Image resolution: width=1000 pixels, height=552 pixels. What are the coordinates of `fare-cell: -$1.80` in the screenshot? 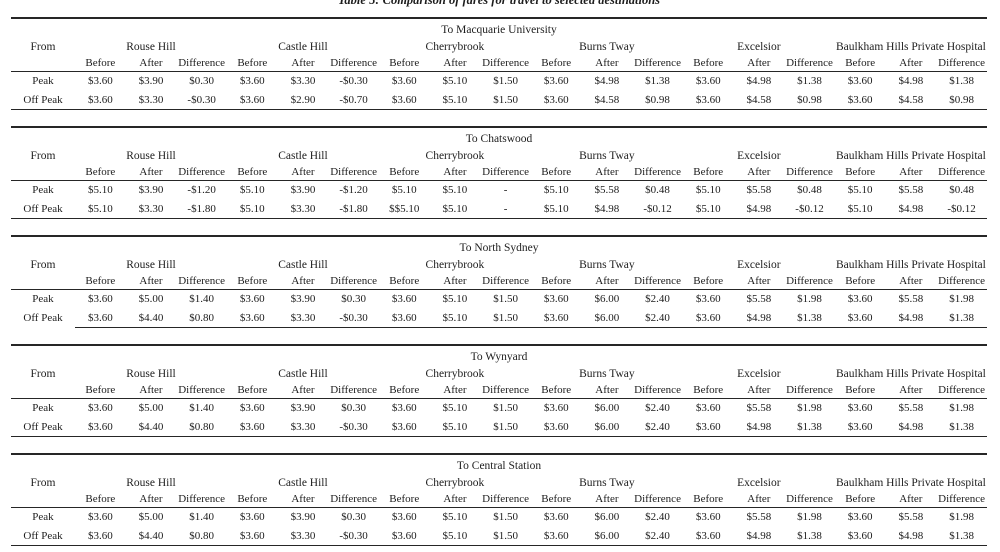 It's located at (353, 209).